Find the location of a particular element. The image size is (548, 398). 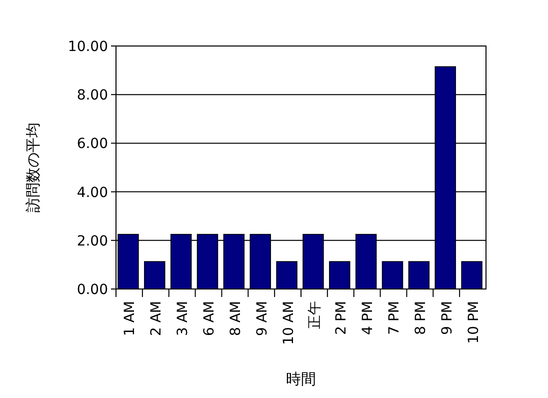

y-tick-label: 4.00 is located at coordinates (92, 192).